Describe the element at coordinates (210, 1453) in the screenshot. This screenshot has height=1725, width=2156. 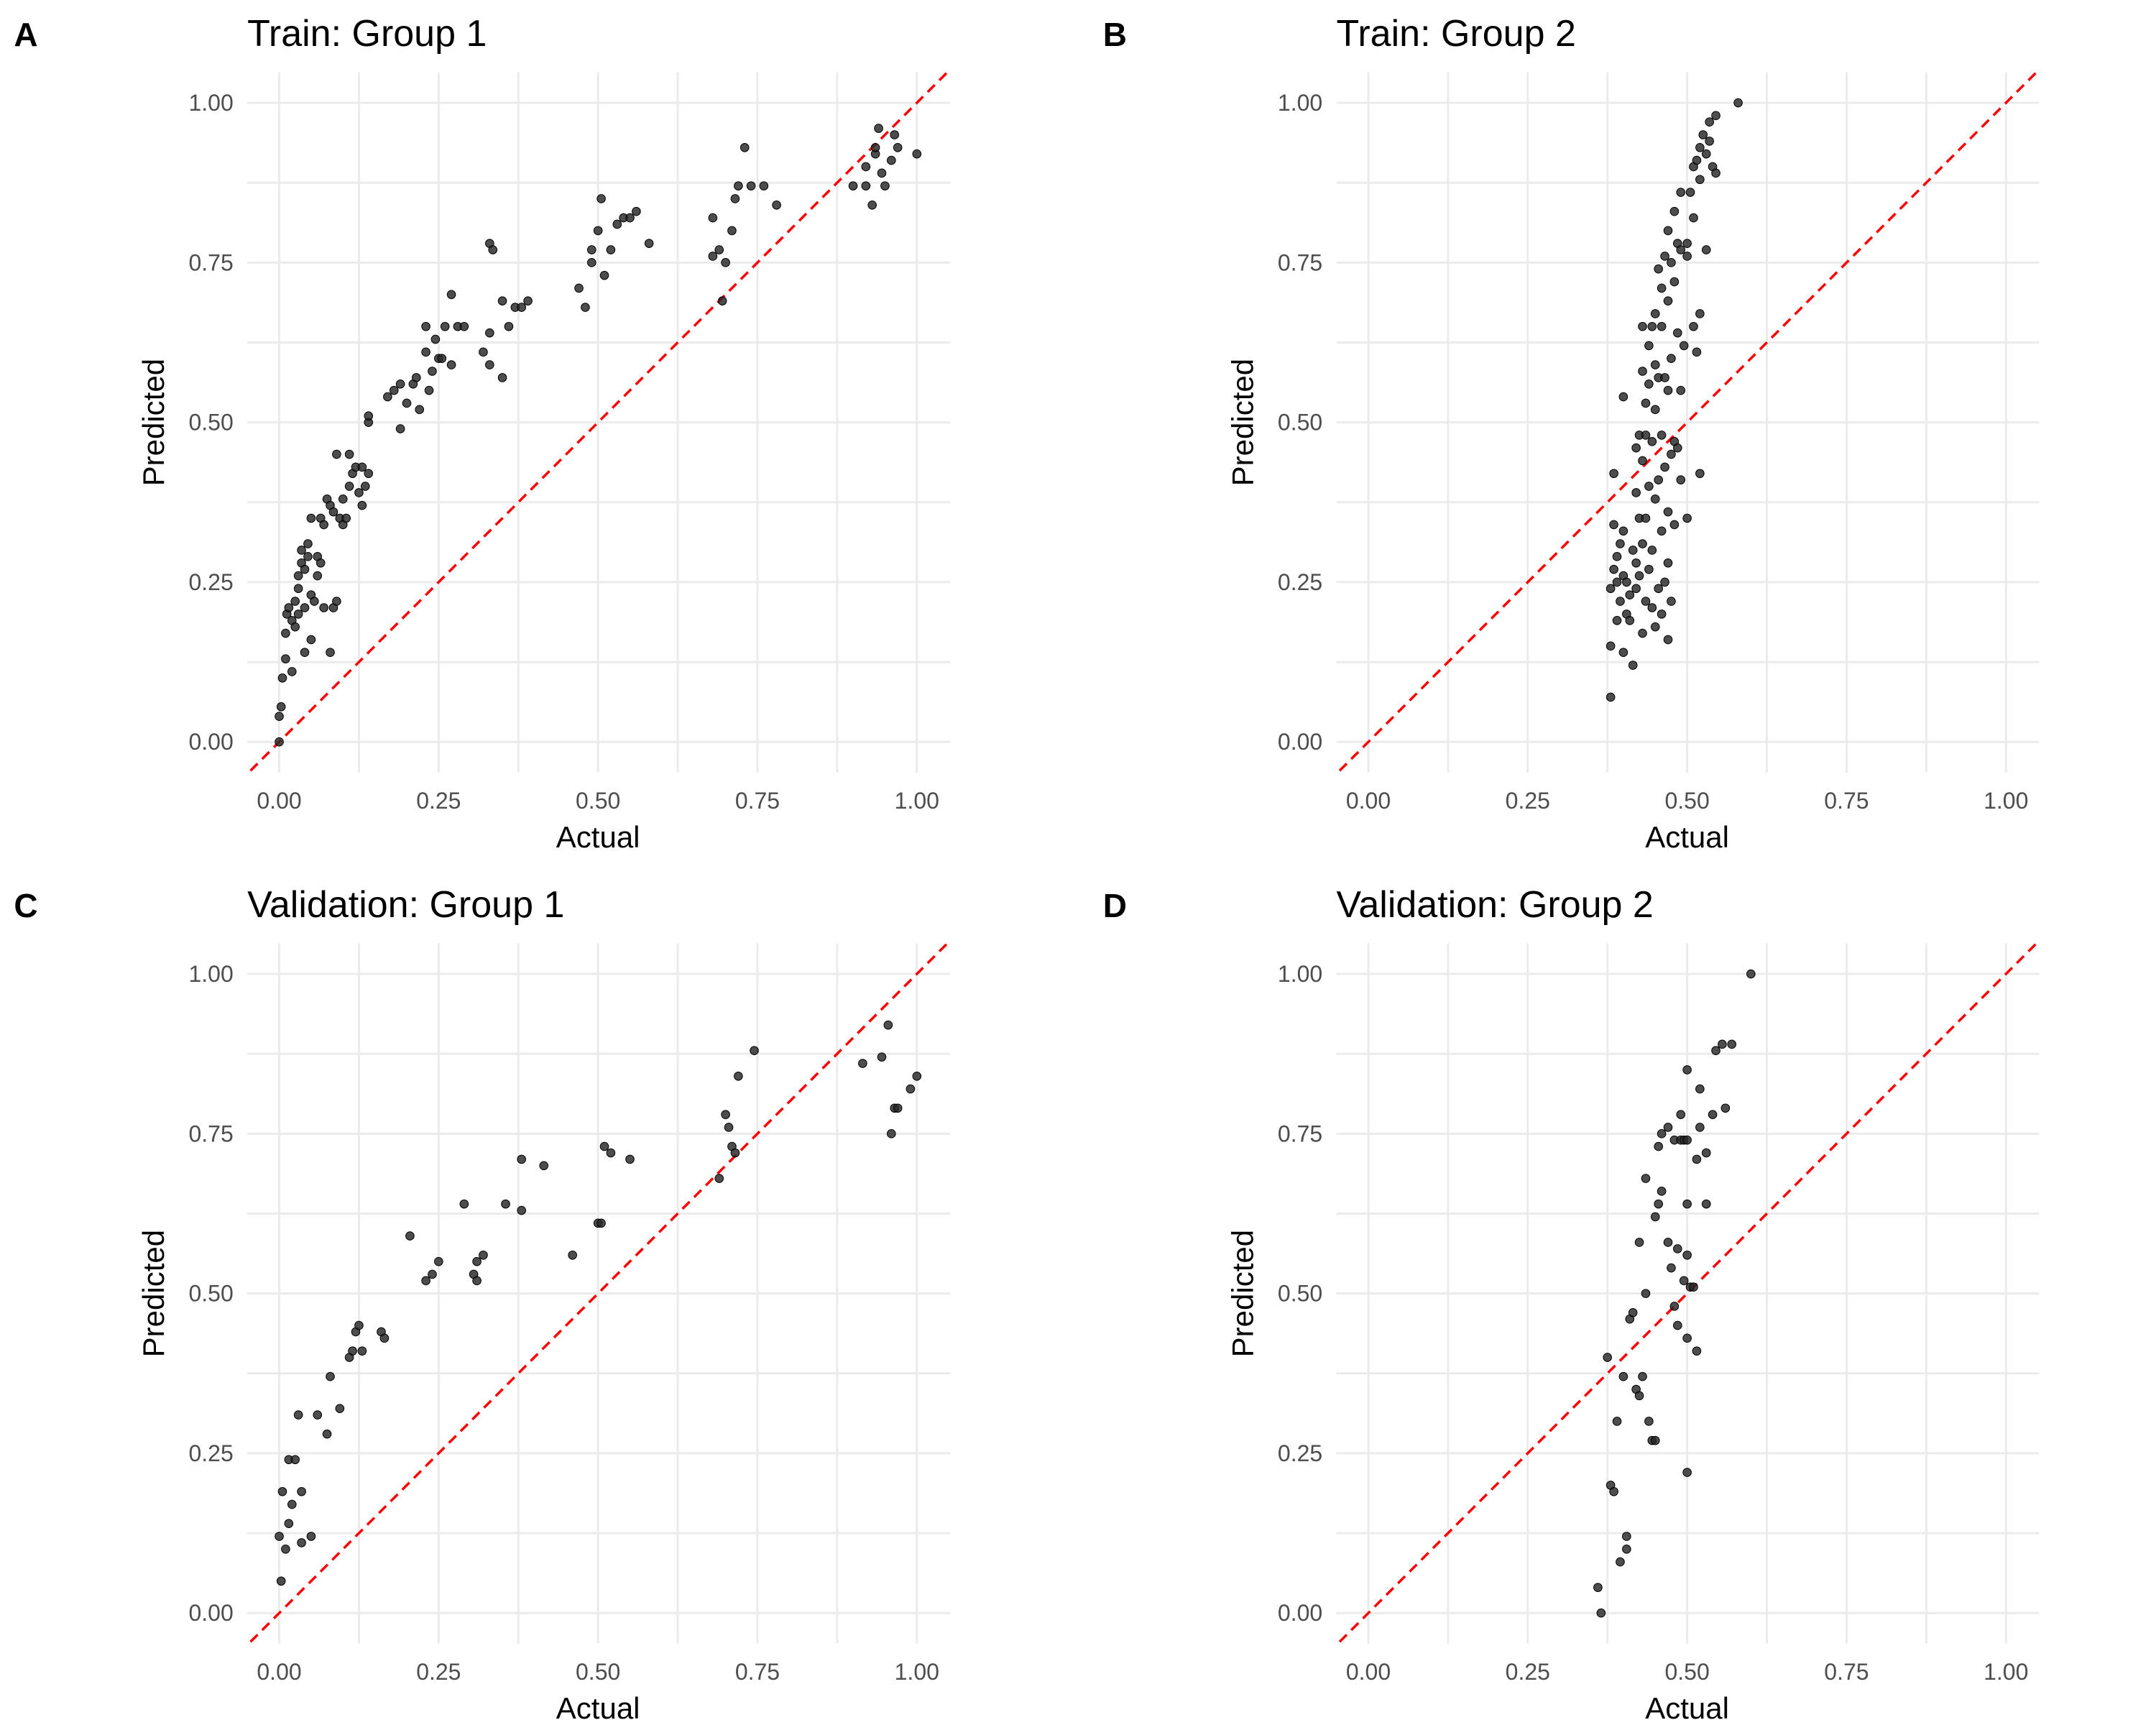
I see `y-tick-label: 0.25` at that location.